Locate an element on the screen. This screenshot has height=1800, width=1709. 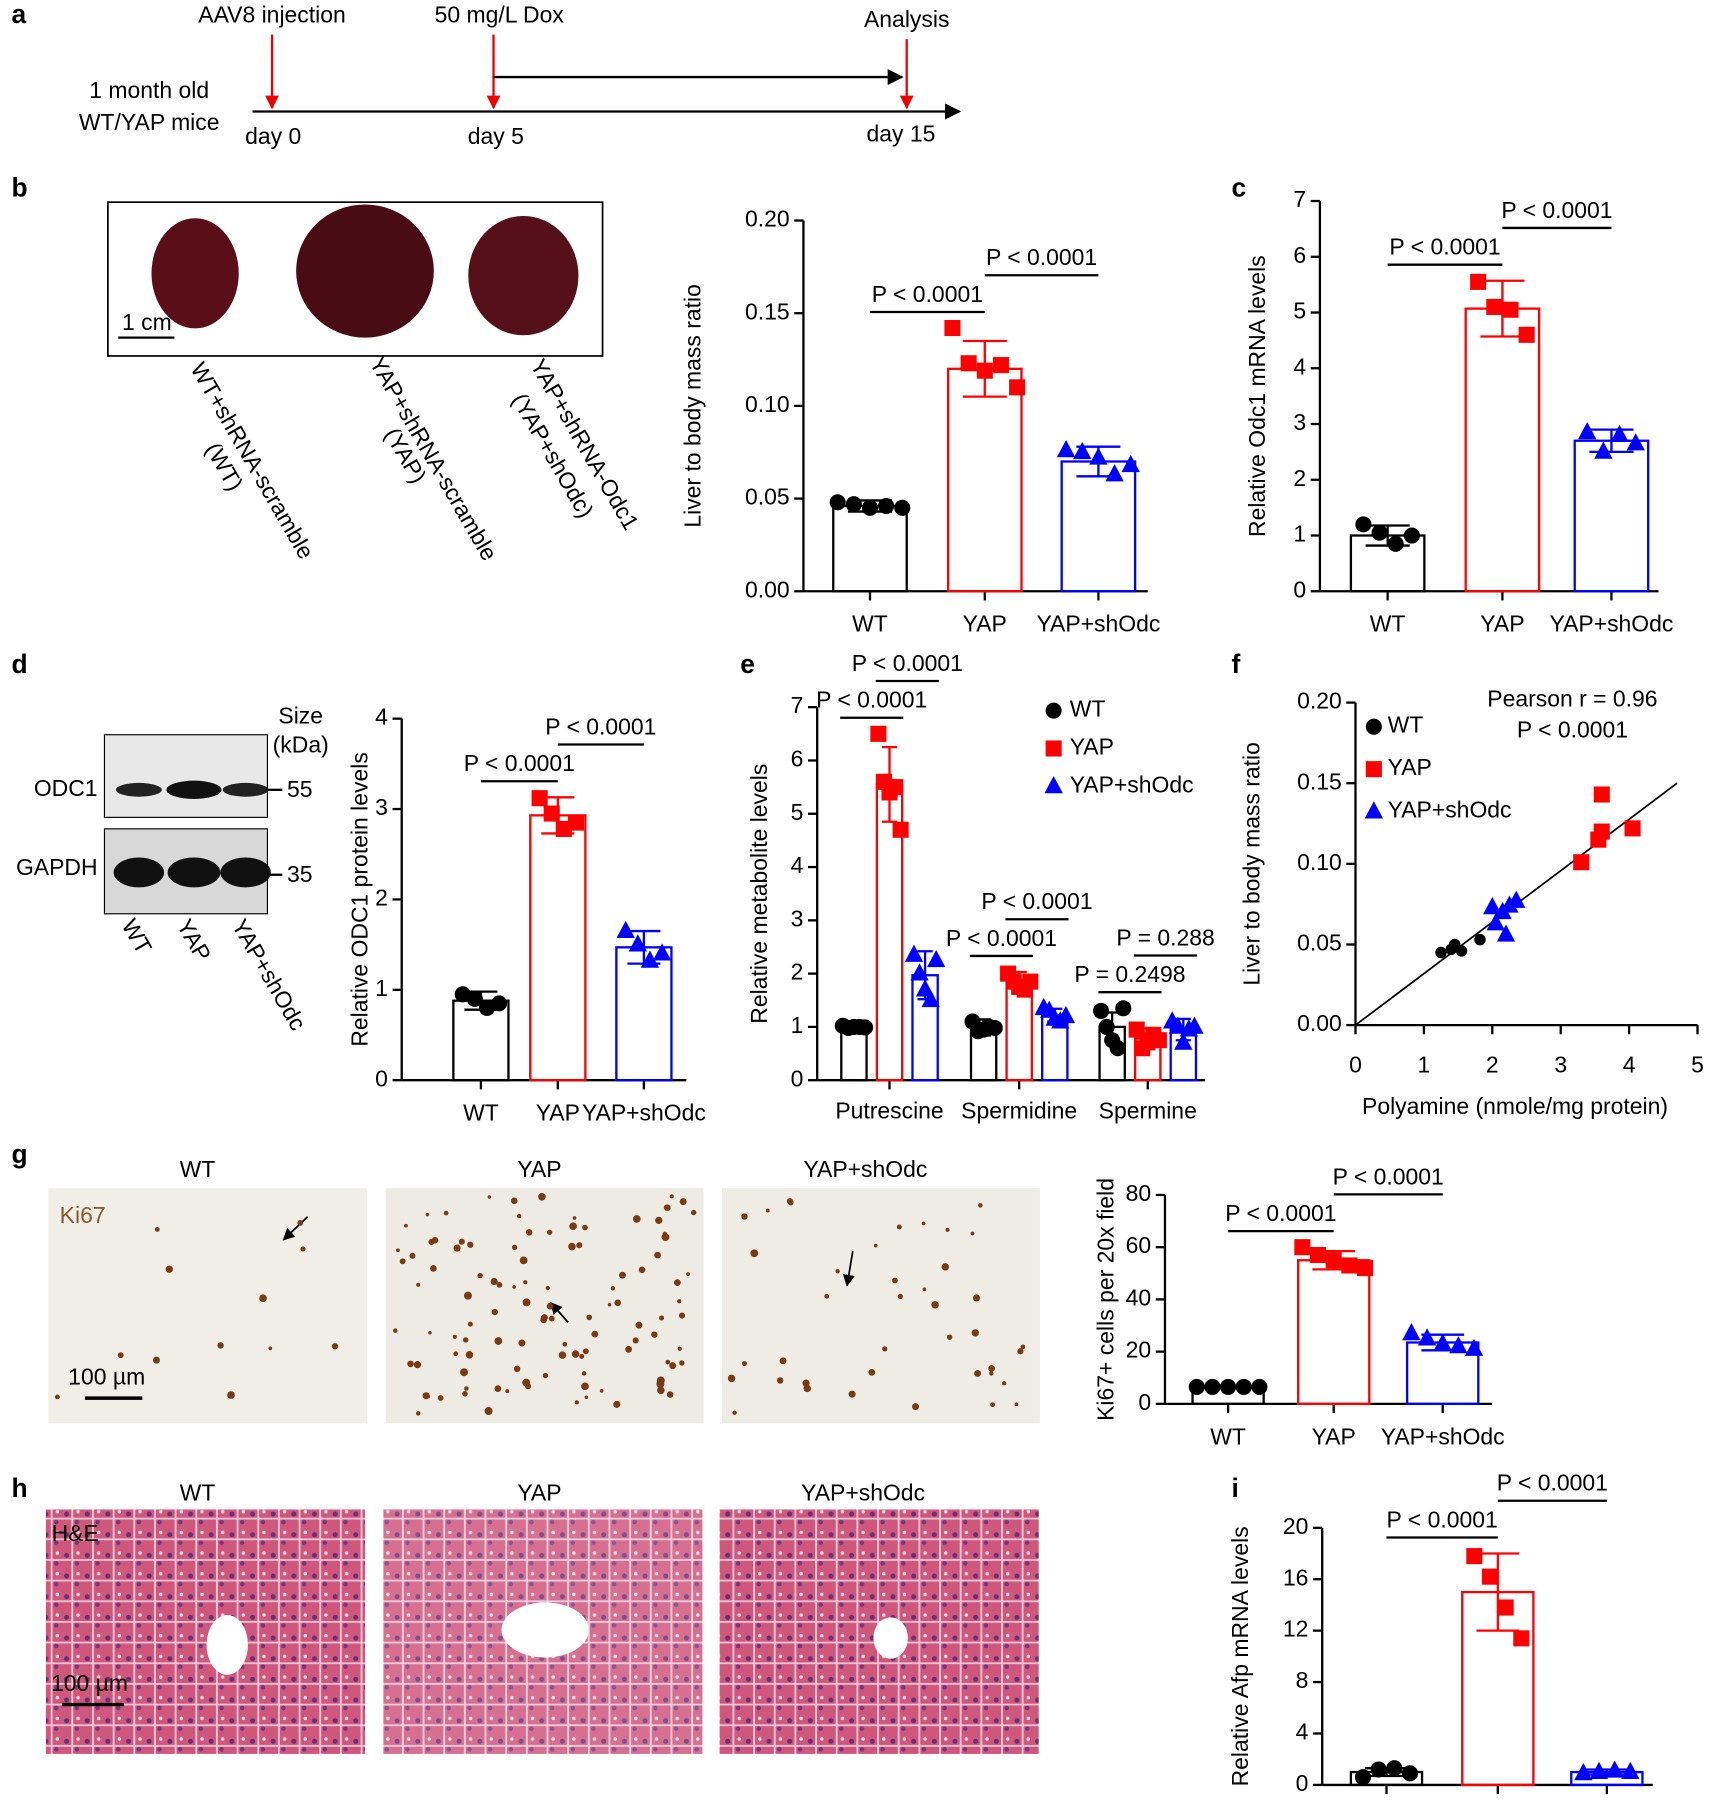
legend-label: WT is located at coordinates (1406, 725).